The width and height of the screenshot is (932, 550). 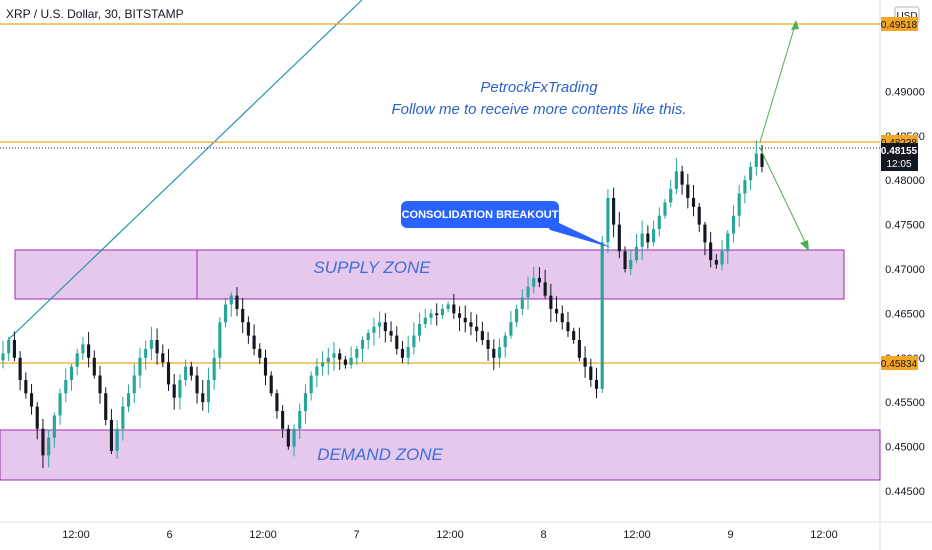 I want to click on bullish-projection-arrowhead, so click(x=795, y=25).